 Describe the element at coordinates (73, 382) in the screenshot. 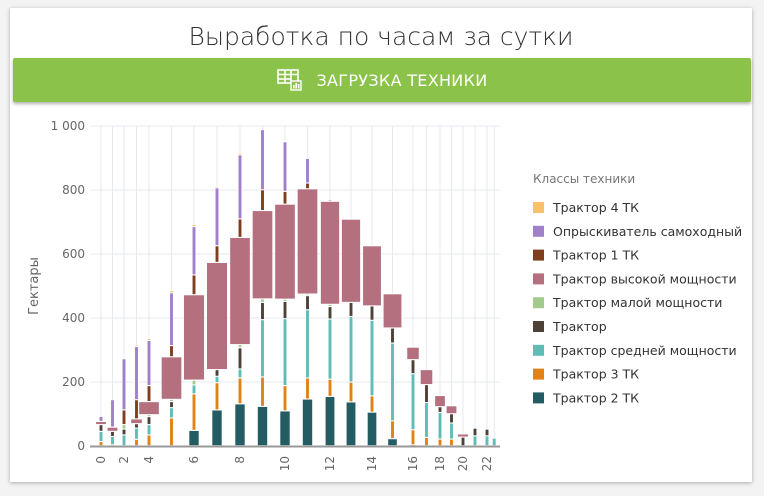

I see `y-tick-label: 200` at that location.